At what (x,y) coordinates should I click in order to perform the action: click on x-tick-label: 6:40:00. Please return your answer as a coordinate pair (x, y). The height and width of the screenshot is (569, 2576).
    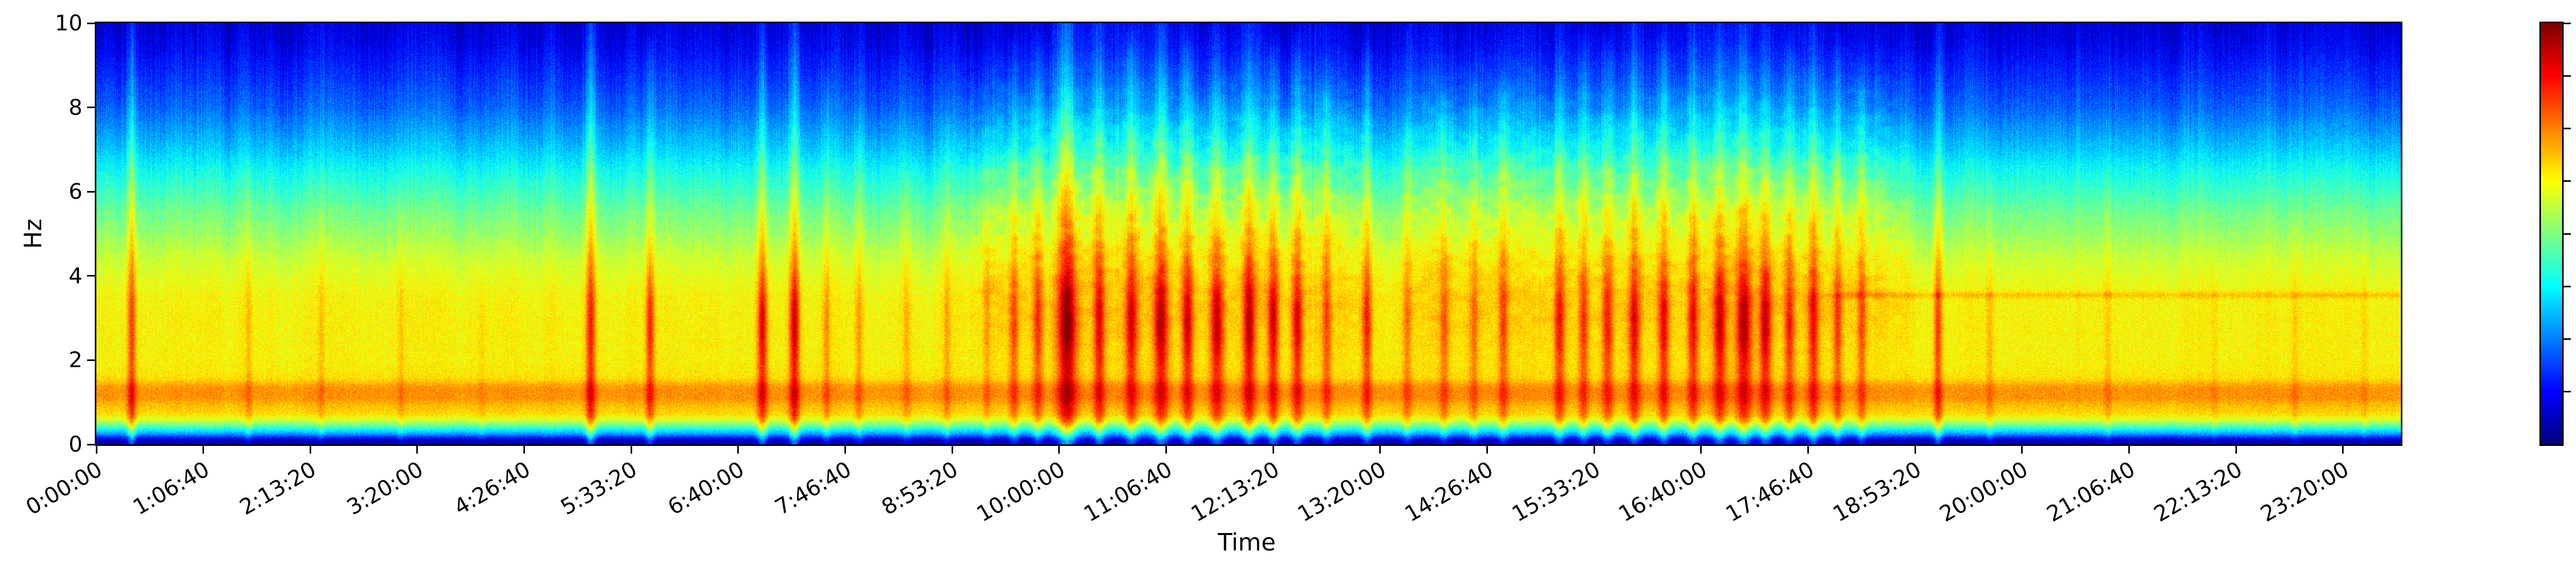
    Looking at the image, I should click on (706, 488).